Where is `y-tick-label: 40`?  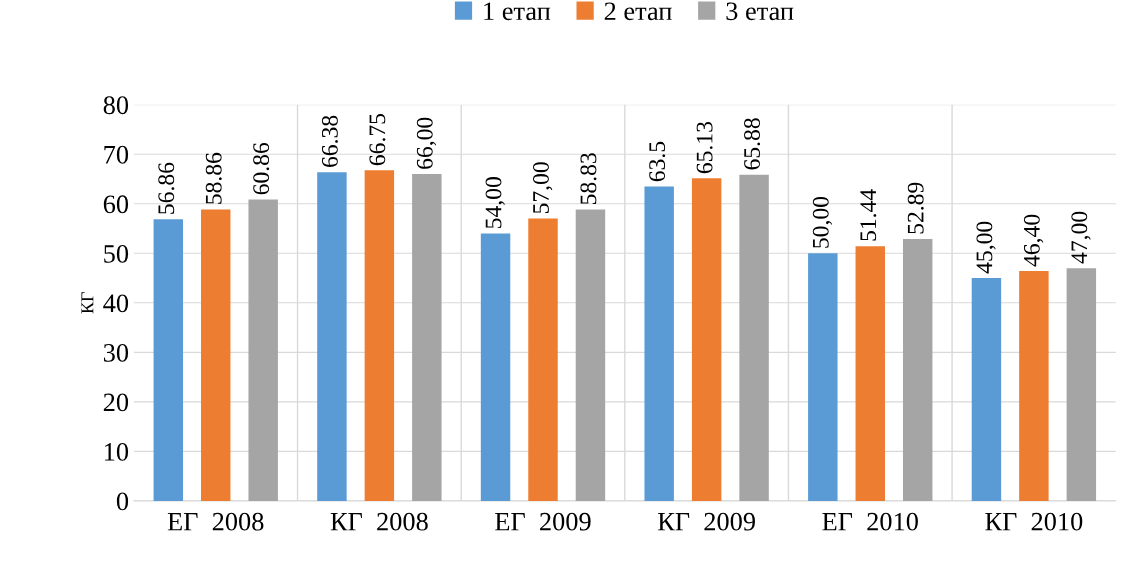 y-tick-label: 40 is located at coordinates (116, 303).